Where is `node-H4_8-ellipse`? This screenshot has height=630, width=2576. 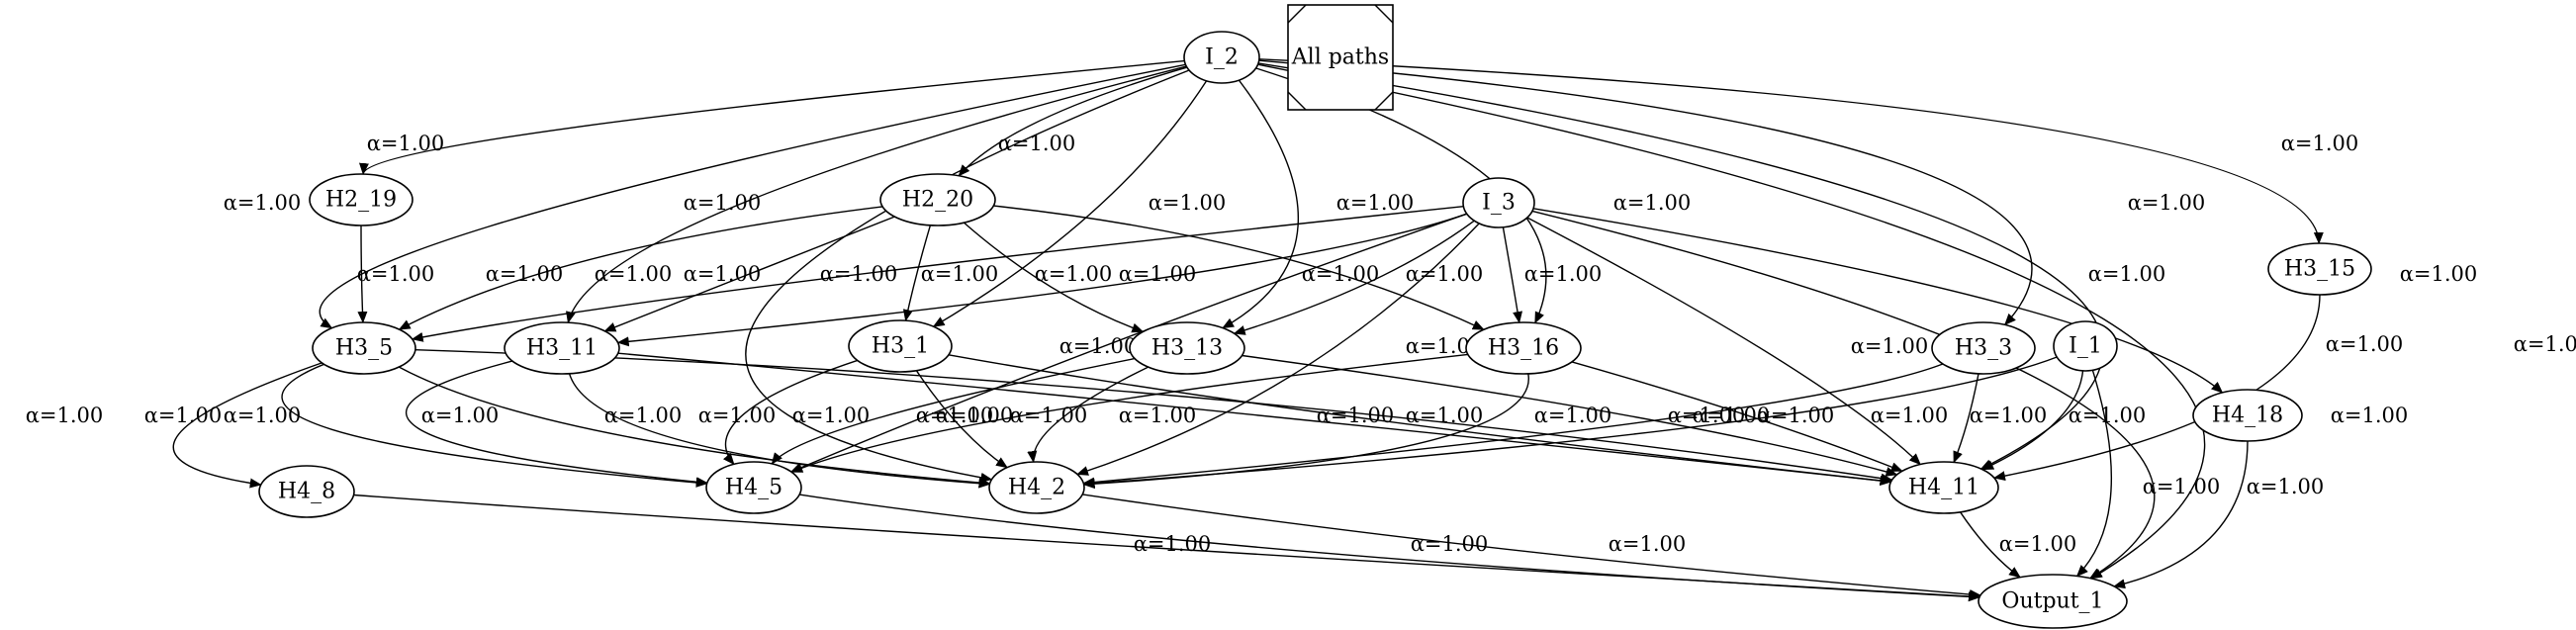
node-H4_8-ellipse is located at coordinates (306, 491).